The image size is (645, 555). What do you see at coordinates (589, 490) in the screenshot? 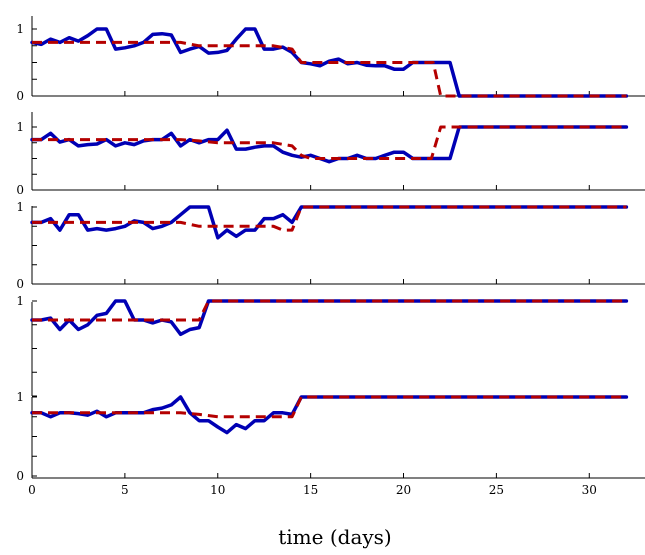
I see `x-tick-label: 30` at bounding box center [589, 490].